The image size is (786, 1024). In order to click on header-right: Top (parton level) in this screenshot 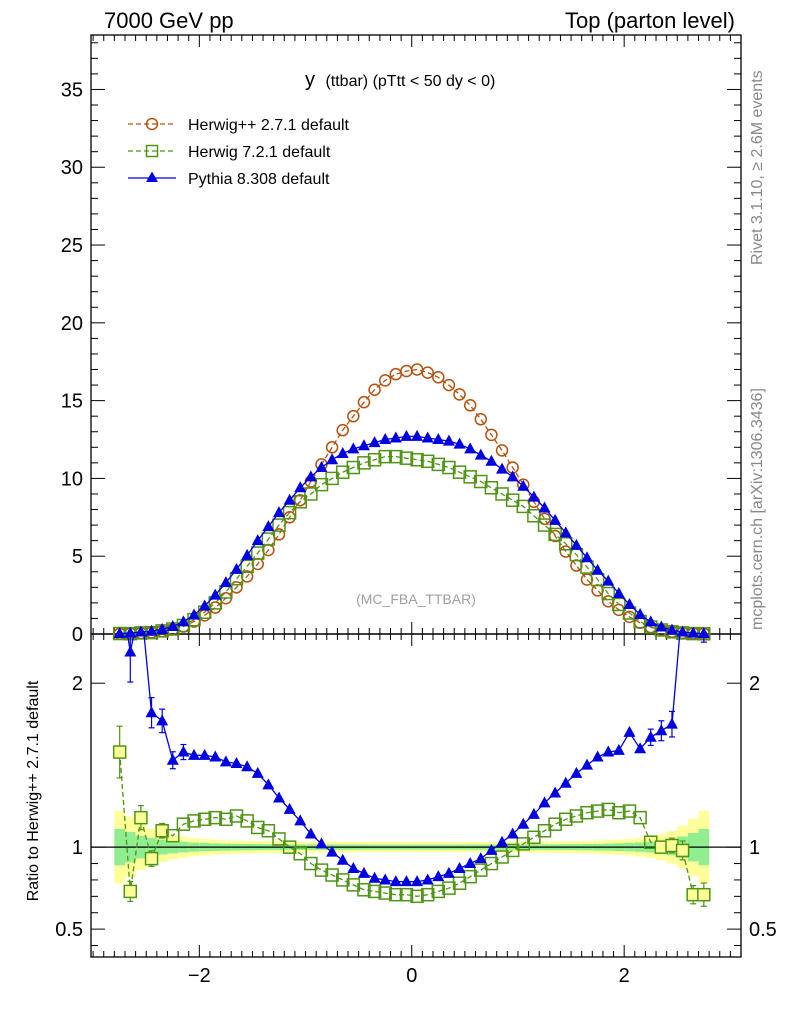, I will do `click(650, 20)`.